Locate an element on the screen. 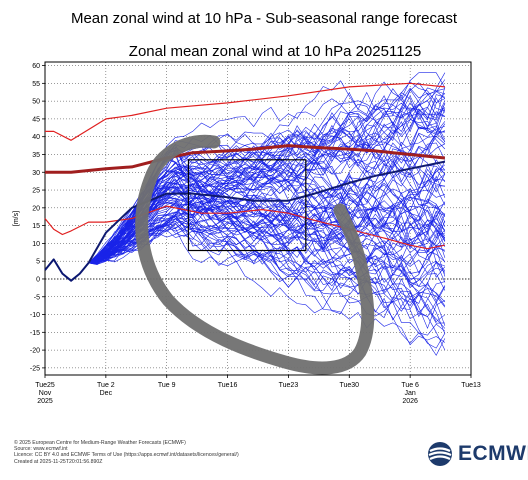 The image size is (528, 480). x-tick-label: Nov is located at coordinates (45, 393).